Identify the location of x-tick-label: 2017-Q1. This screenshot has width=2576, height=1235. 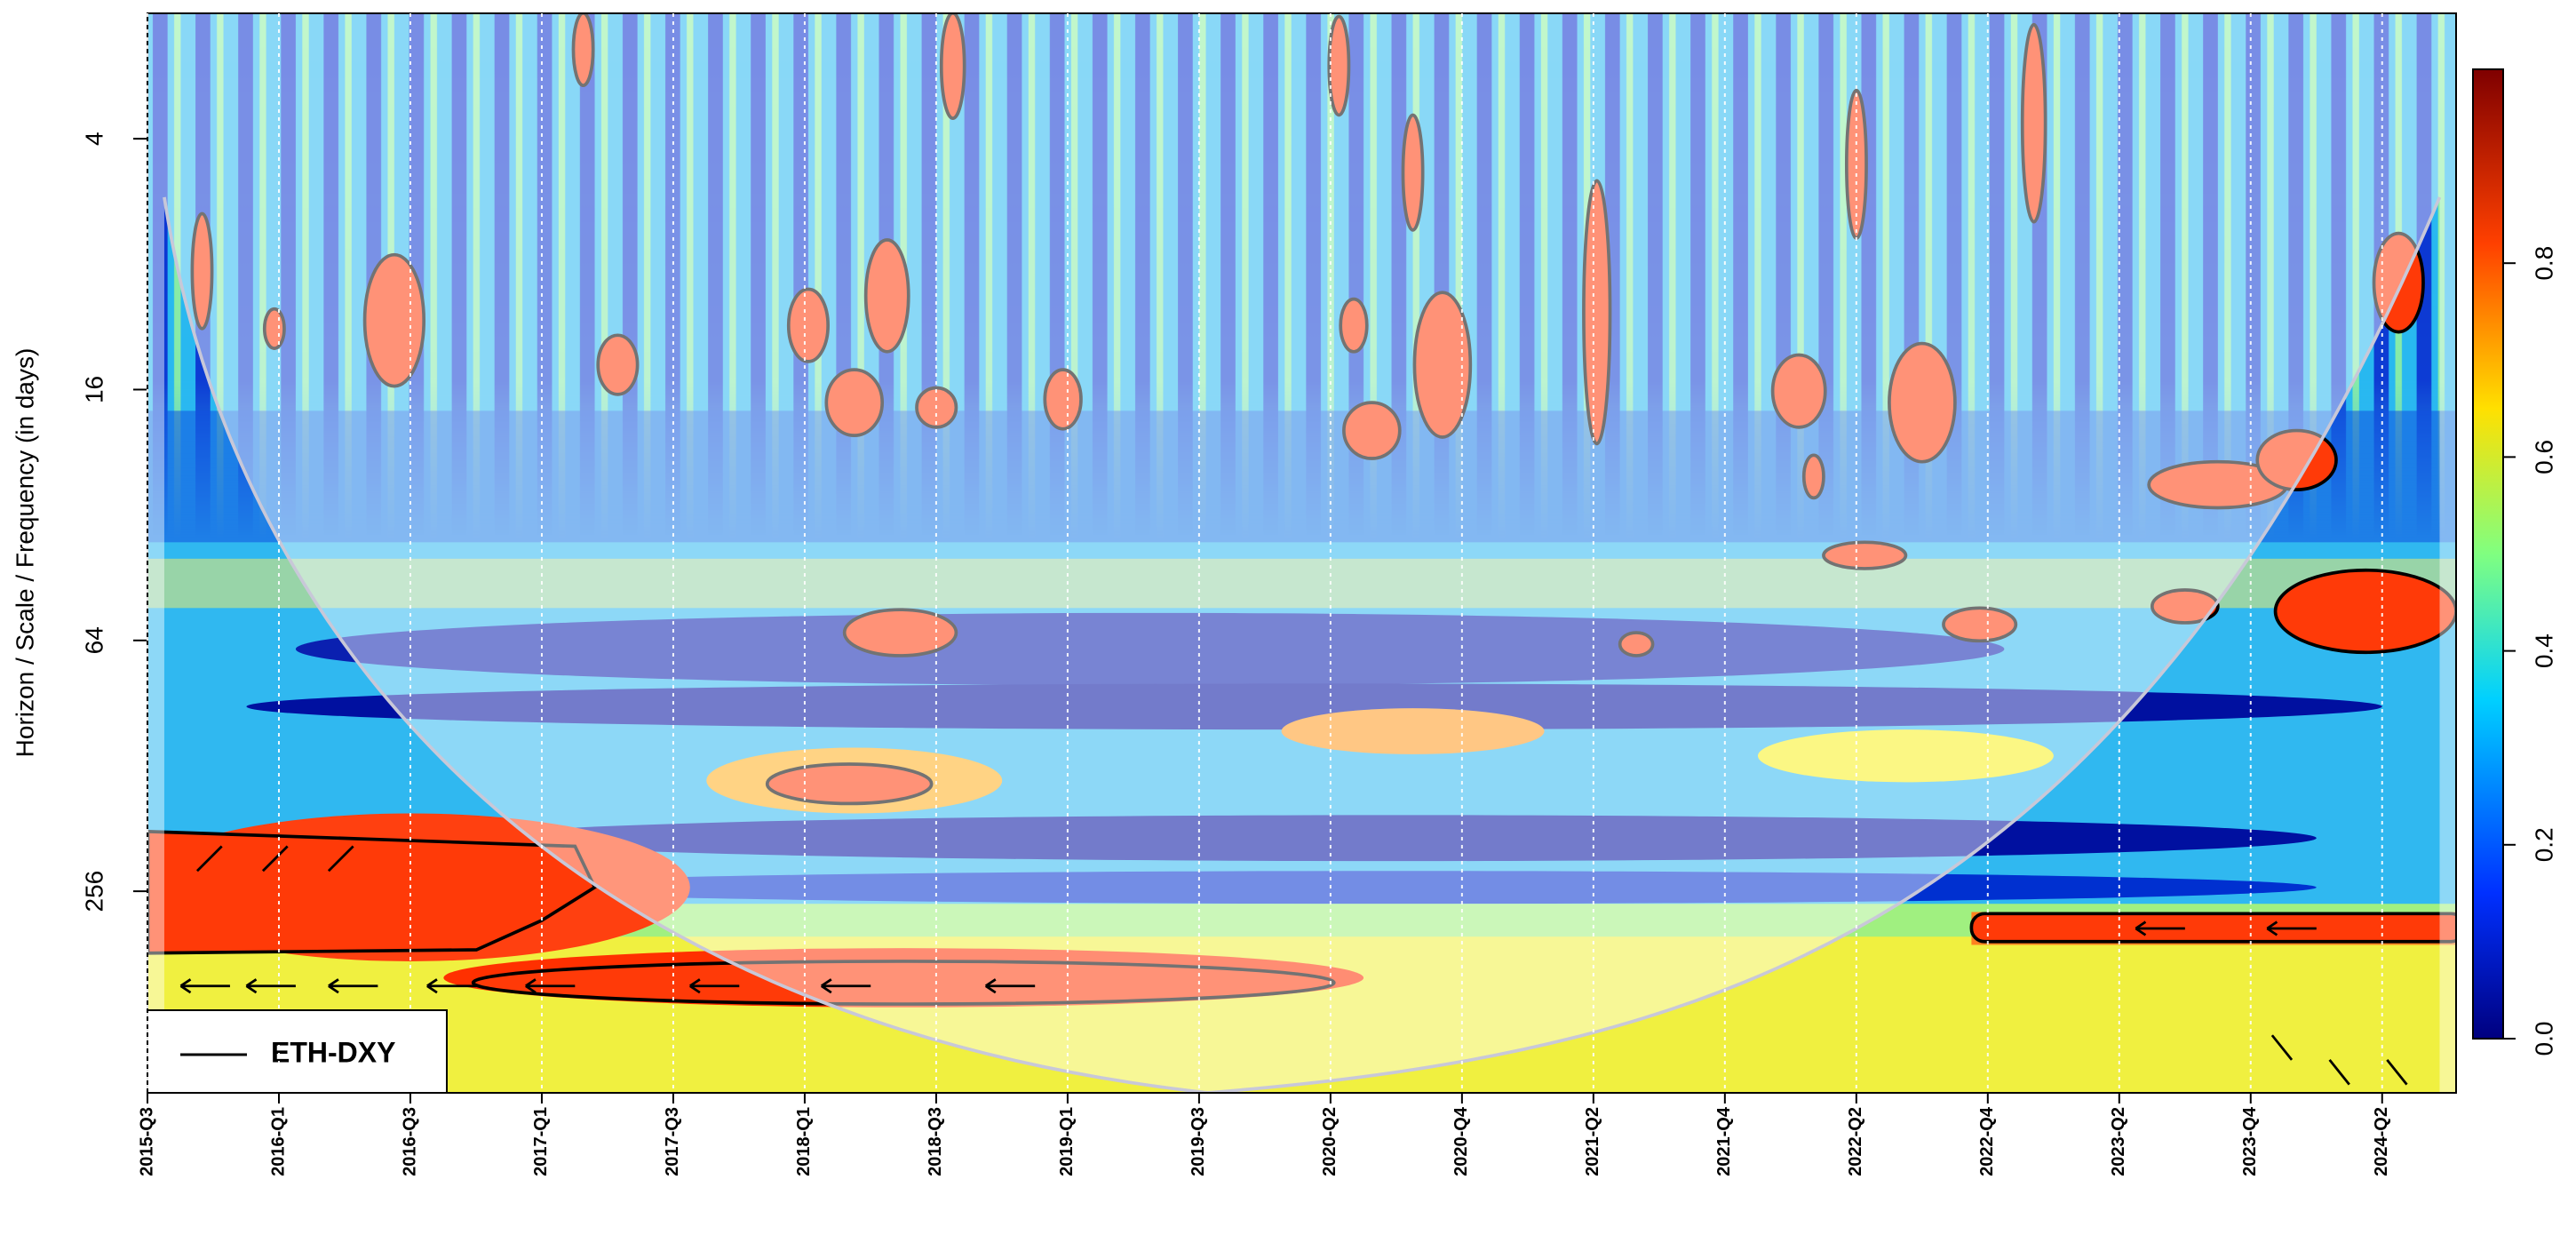
(541, 1141).